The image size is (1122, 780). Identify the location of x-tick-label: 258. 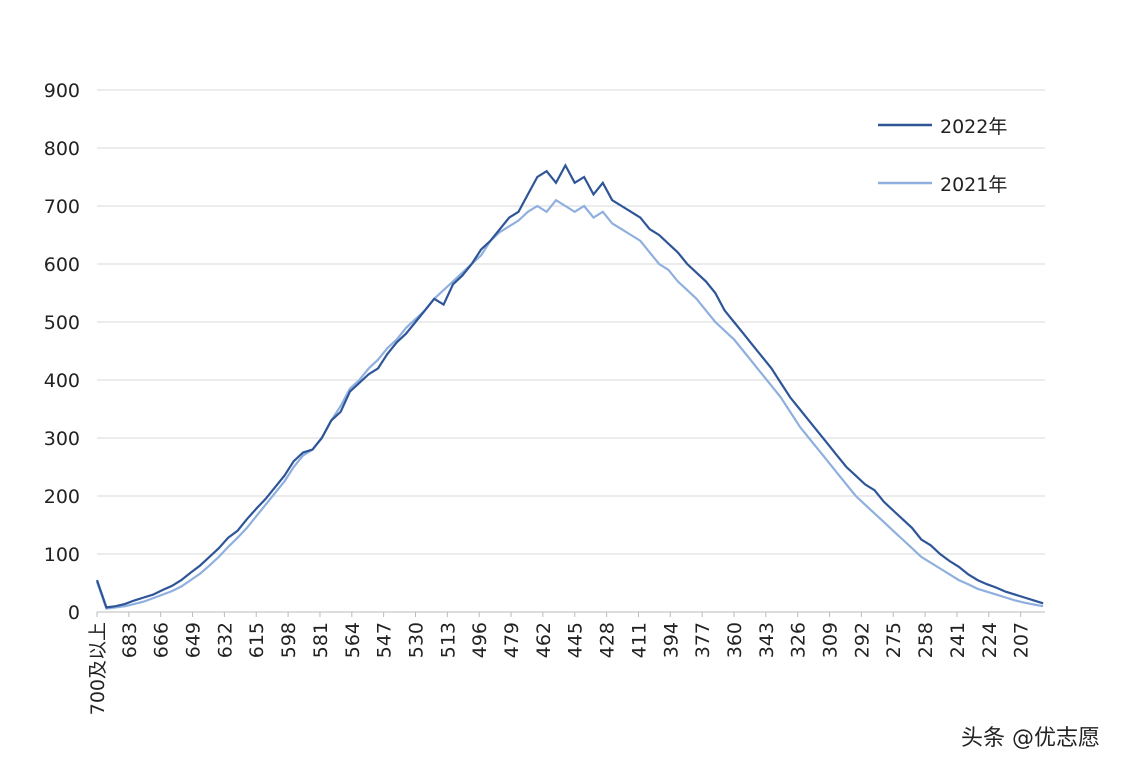
(926, 640).